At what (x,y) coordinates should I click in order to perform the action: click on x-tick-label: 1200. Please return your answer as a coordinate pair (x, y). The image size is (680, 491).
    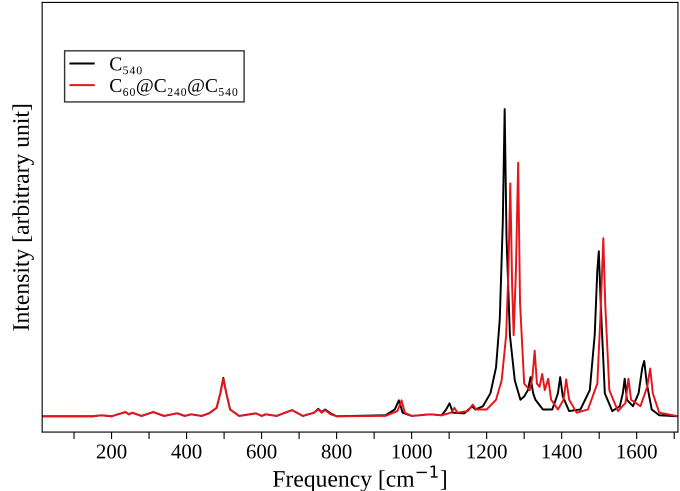
    Looking at the image, I should click on (487, 451).